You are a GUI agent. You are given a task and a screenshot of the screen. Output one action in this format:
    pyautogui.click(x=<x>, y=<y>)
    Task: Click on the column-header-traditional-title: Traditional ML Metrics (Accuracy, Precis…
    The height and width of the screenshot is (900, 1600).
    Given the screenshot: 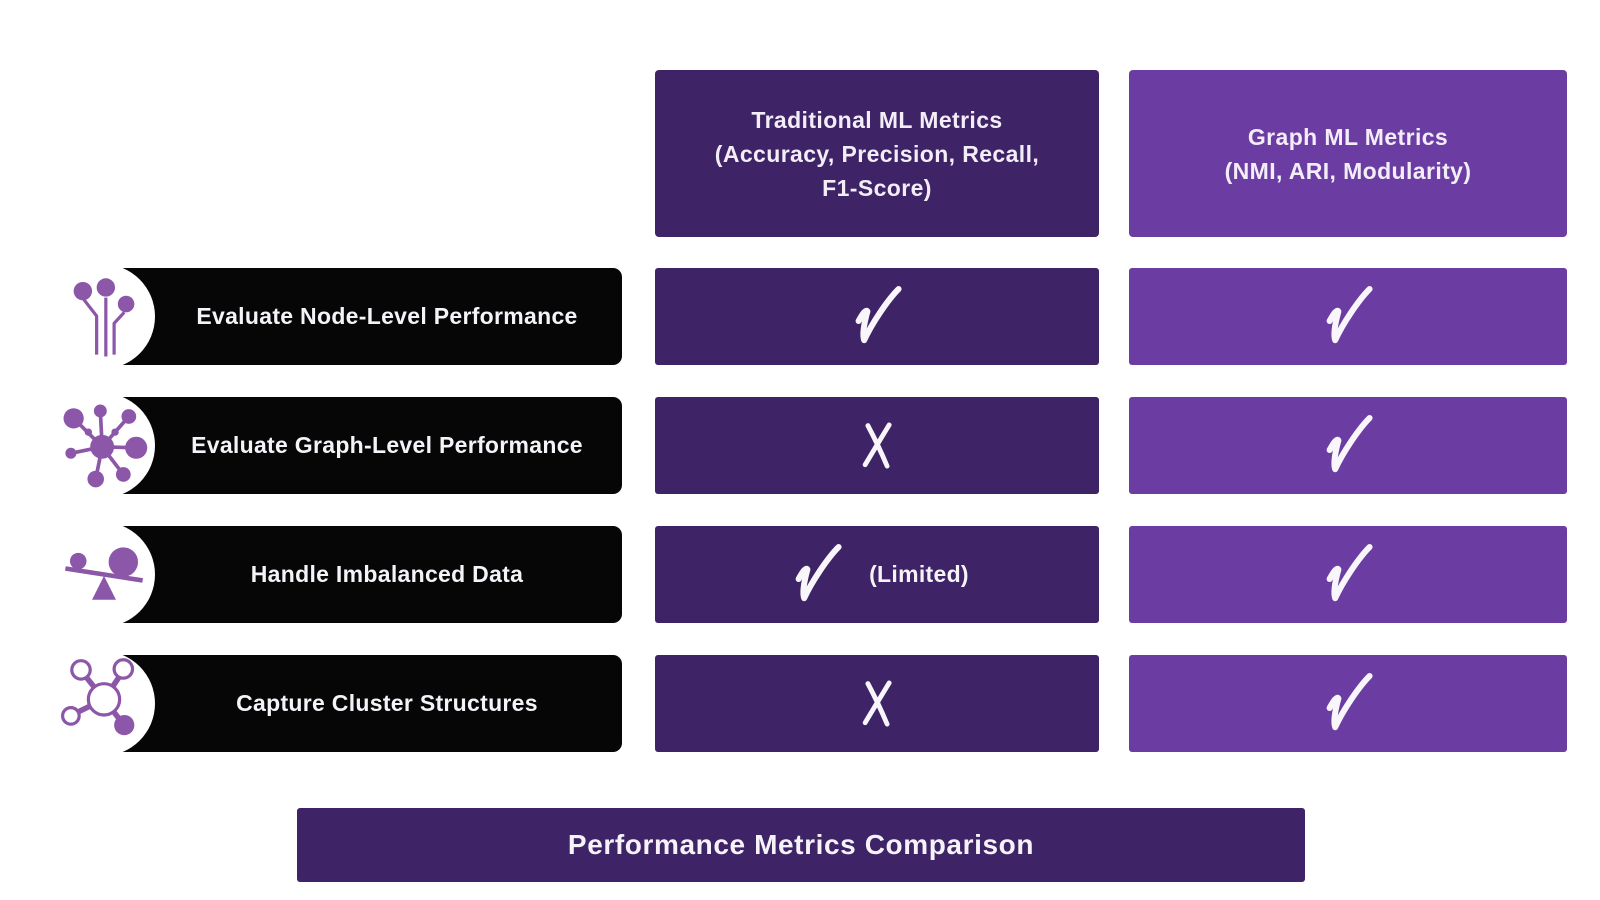 What is the action you would take?
    pyautogui.click(x=877, y=153)
    